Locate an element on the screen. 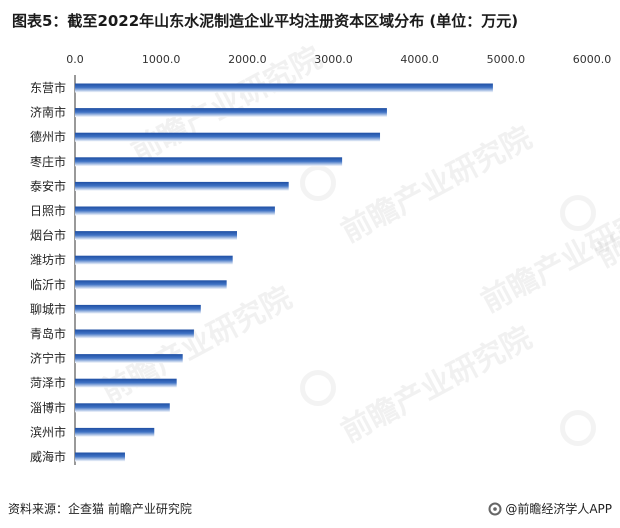  category-label: 淄博市 is located at coordinates (48, 407).